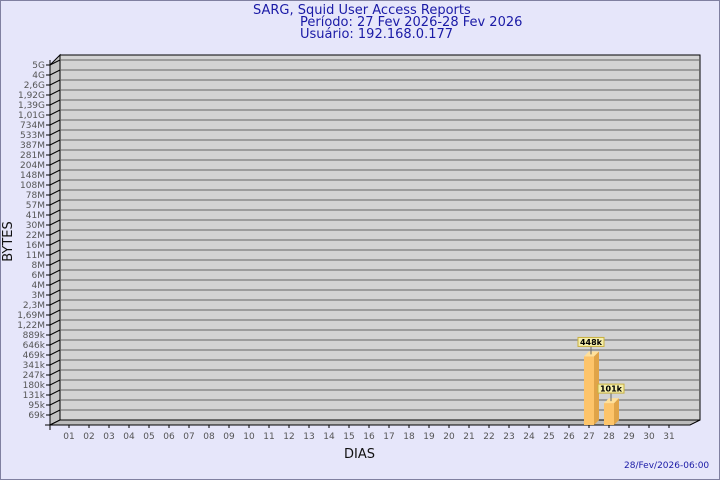 The height and width of the screenshot is (480, 720). What do you see at coordinates (38, 66) in the screenshot?
I see `y-tick-label: 5G` at bounding box center [38, 66].